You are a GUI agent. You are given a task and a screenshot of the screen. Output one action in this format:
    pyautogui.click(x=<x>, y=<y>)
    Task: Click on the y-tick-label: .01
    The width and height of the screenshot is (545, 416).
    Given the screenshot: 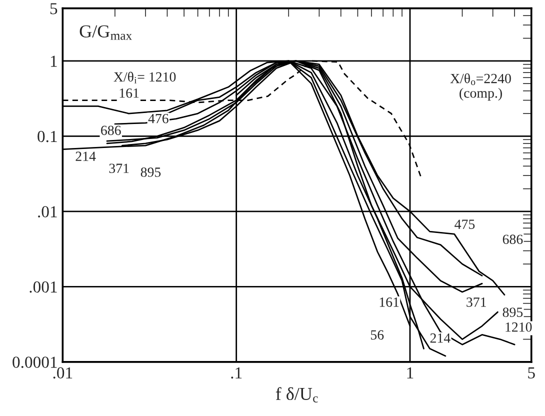 What is the action you would take?
    pyautogui.click(x=47, y=212)
    